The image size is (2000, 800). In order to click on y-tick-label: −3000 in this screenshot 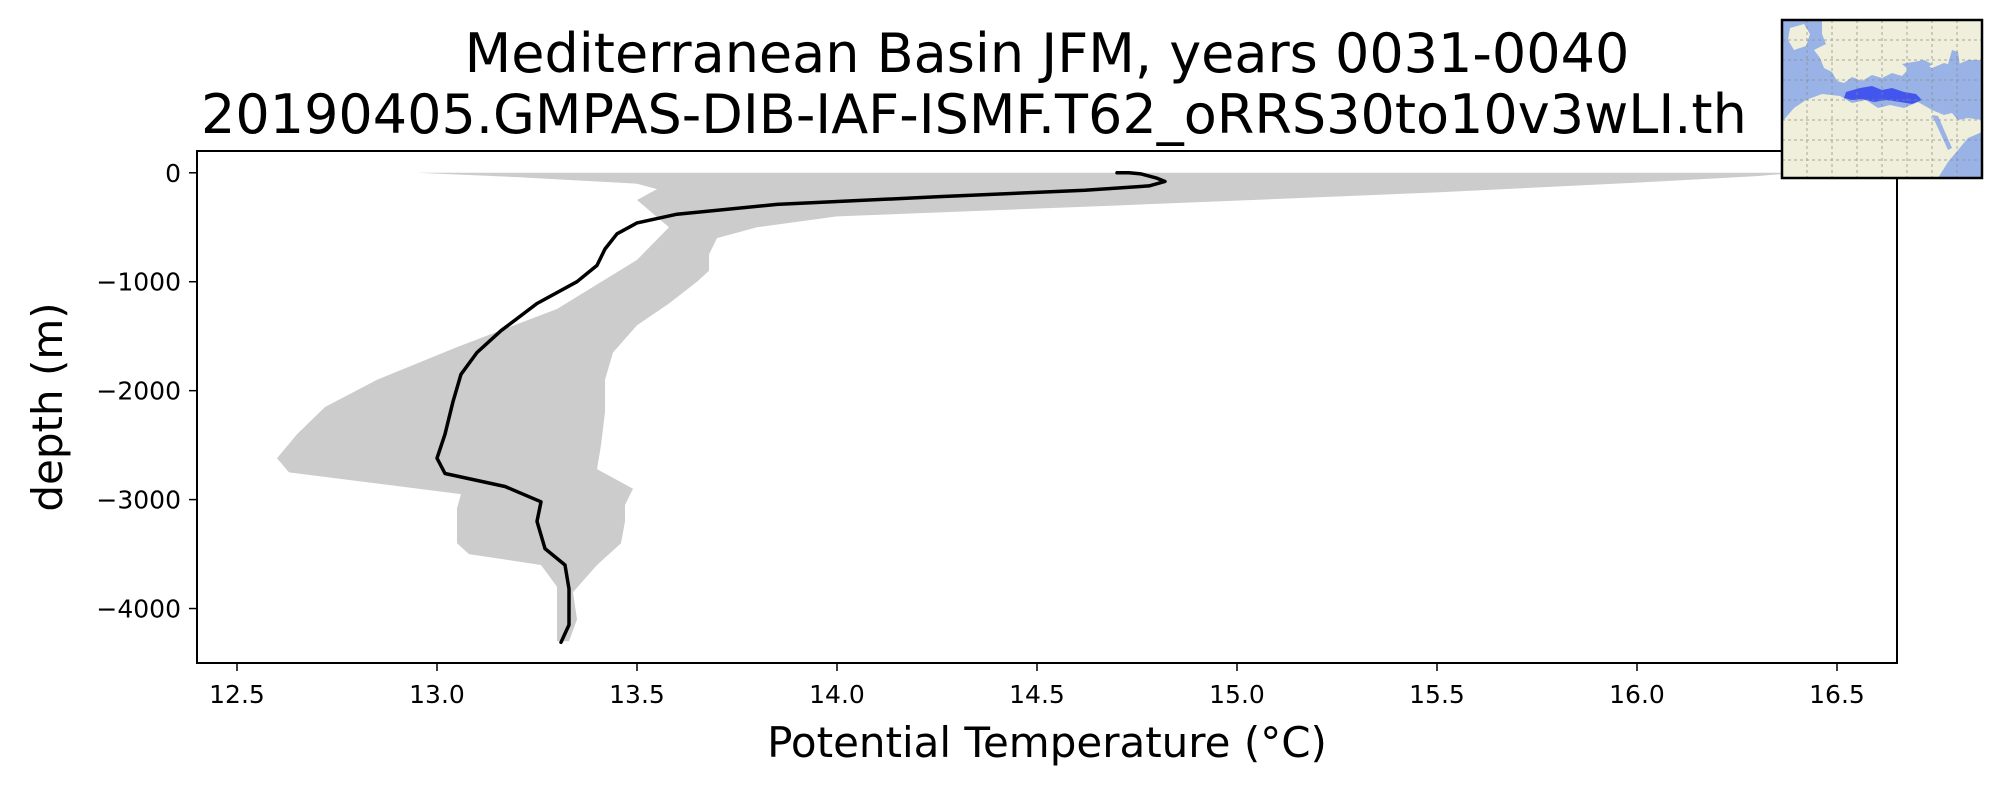, I will do `click(138, 500)`.